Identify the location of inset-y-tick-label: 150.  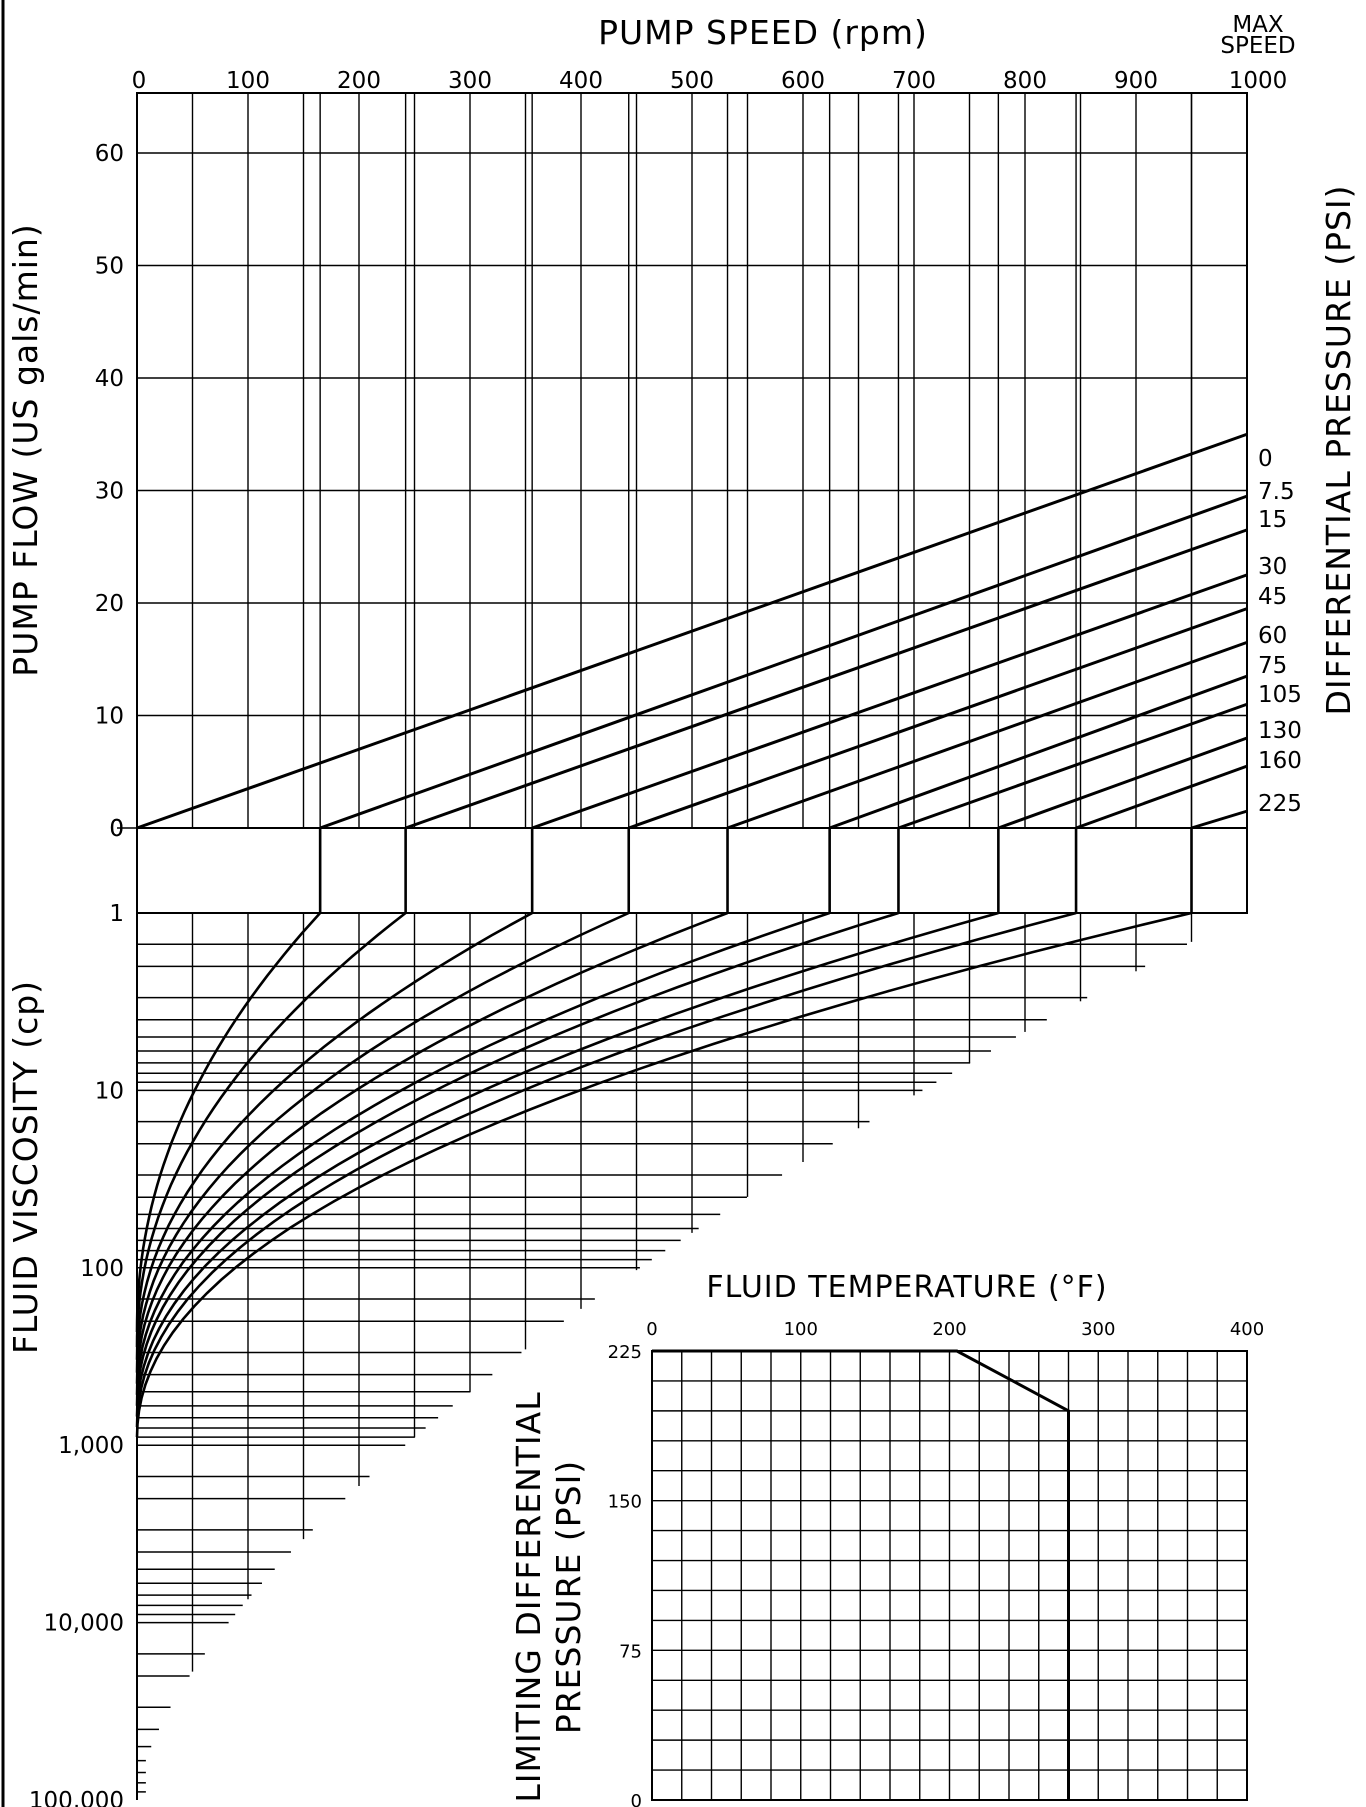
(625, 1502).